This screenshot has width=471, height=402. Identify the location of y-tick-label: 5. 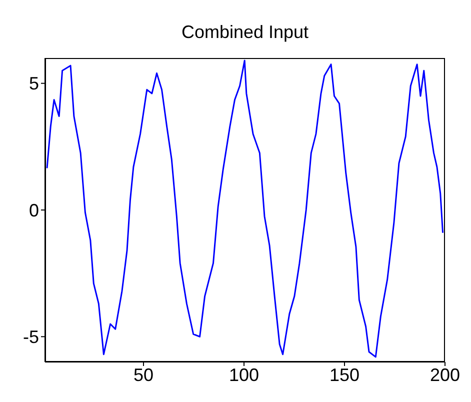
(33, 84).